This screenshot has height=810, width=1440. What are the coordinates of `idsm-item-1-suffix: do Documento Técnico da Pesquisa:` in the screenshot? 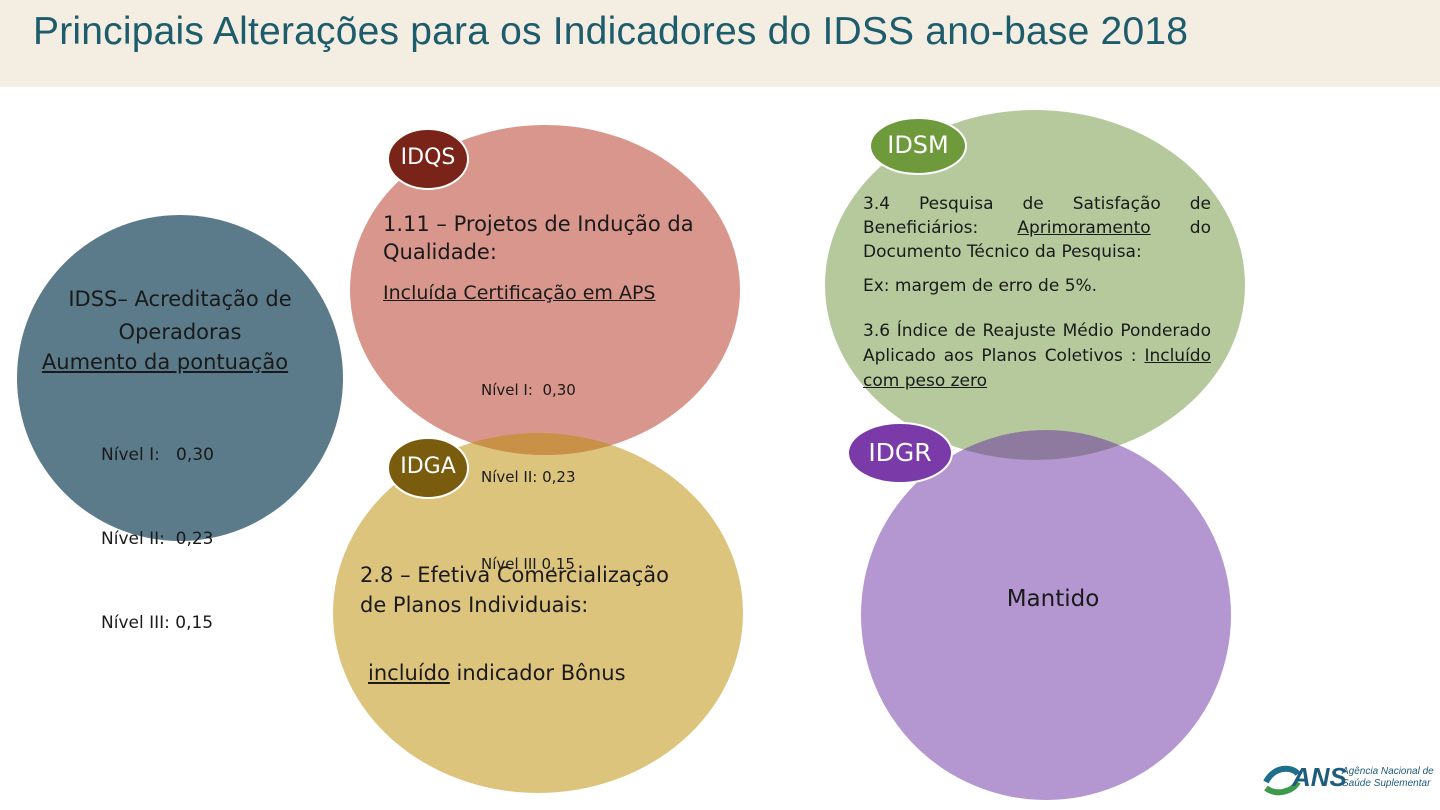 It's located at (1037, 240).